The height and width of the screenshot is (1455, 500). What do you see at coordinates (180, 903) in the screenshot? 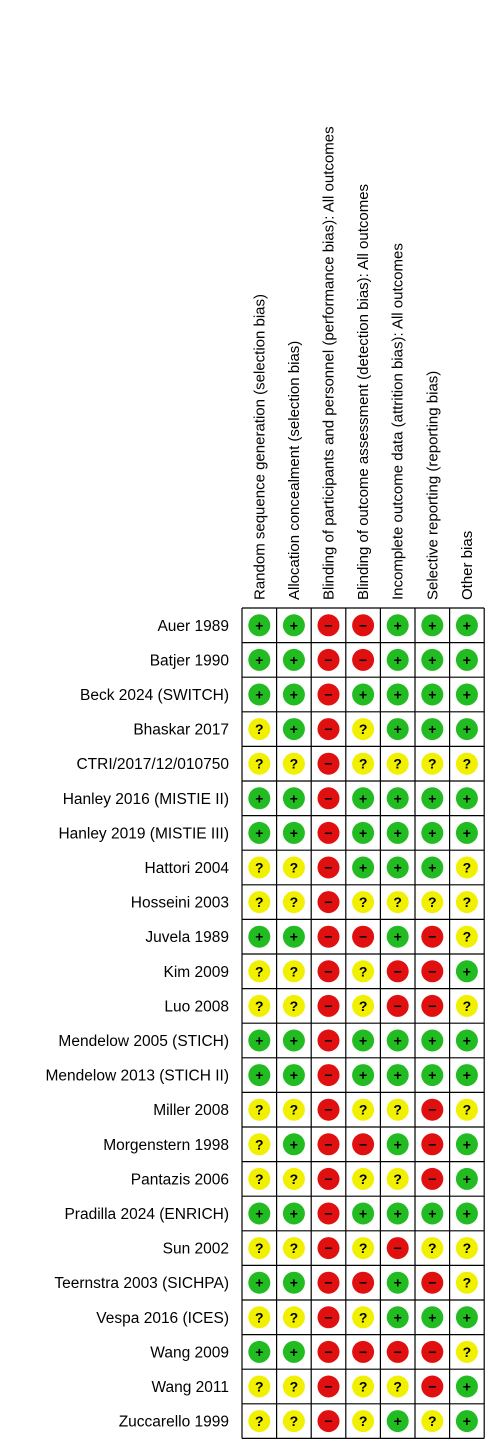
I see `study-label: Hosseini 2003` at bounding box center [180, 903].